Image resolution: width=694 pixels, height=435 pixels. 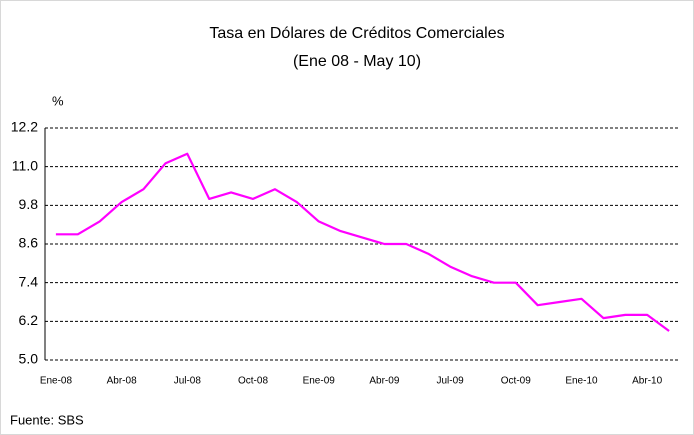 What do you see at coordinates (253, 381) in the screenshot?
I see `x-tick-label: Oct-08` at bounding box center [253, 381].